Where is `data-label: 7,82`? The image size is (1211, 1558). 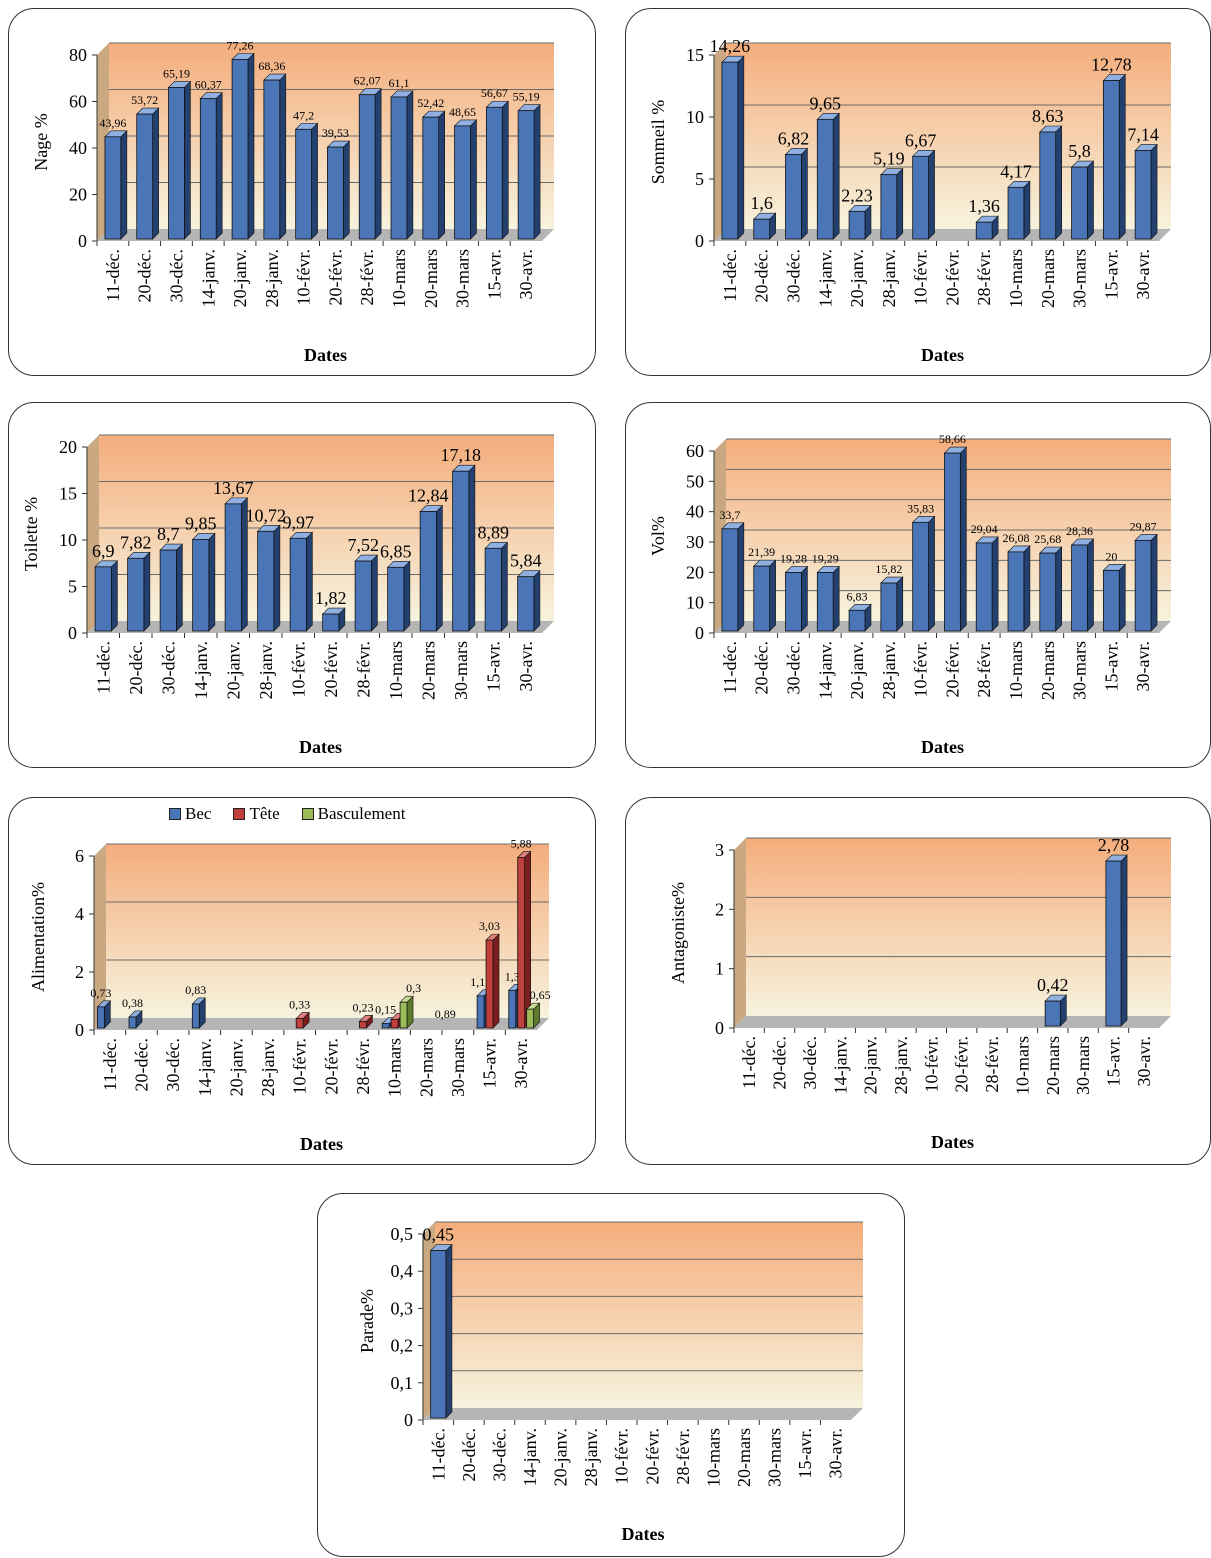 data-label: 7,82 is located at coordinates (136, 542).